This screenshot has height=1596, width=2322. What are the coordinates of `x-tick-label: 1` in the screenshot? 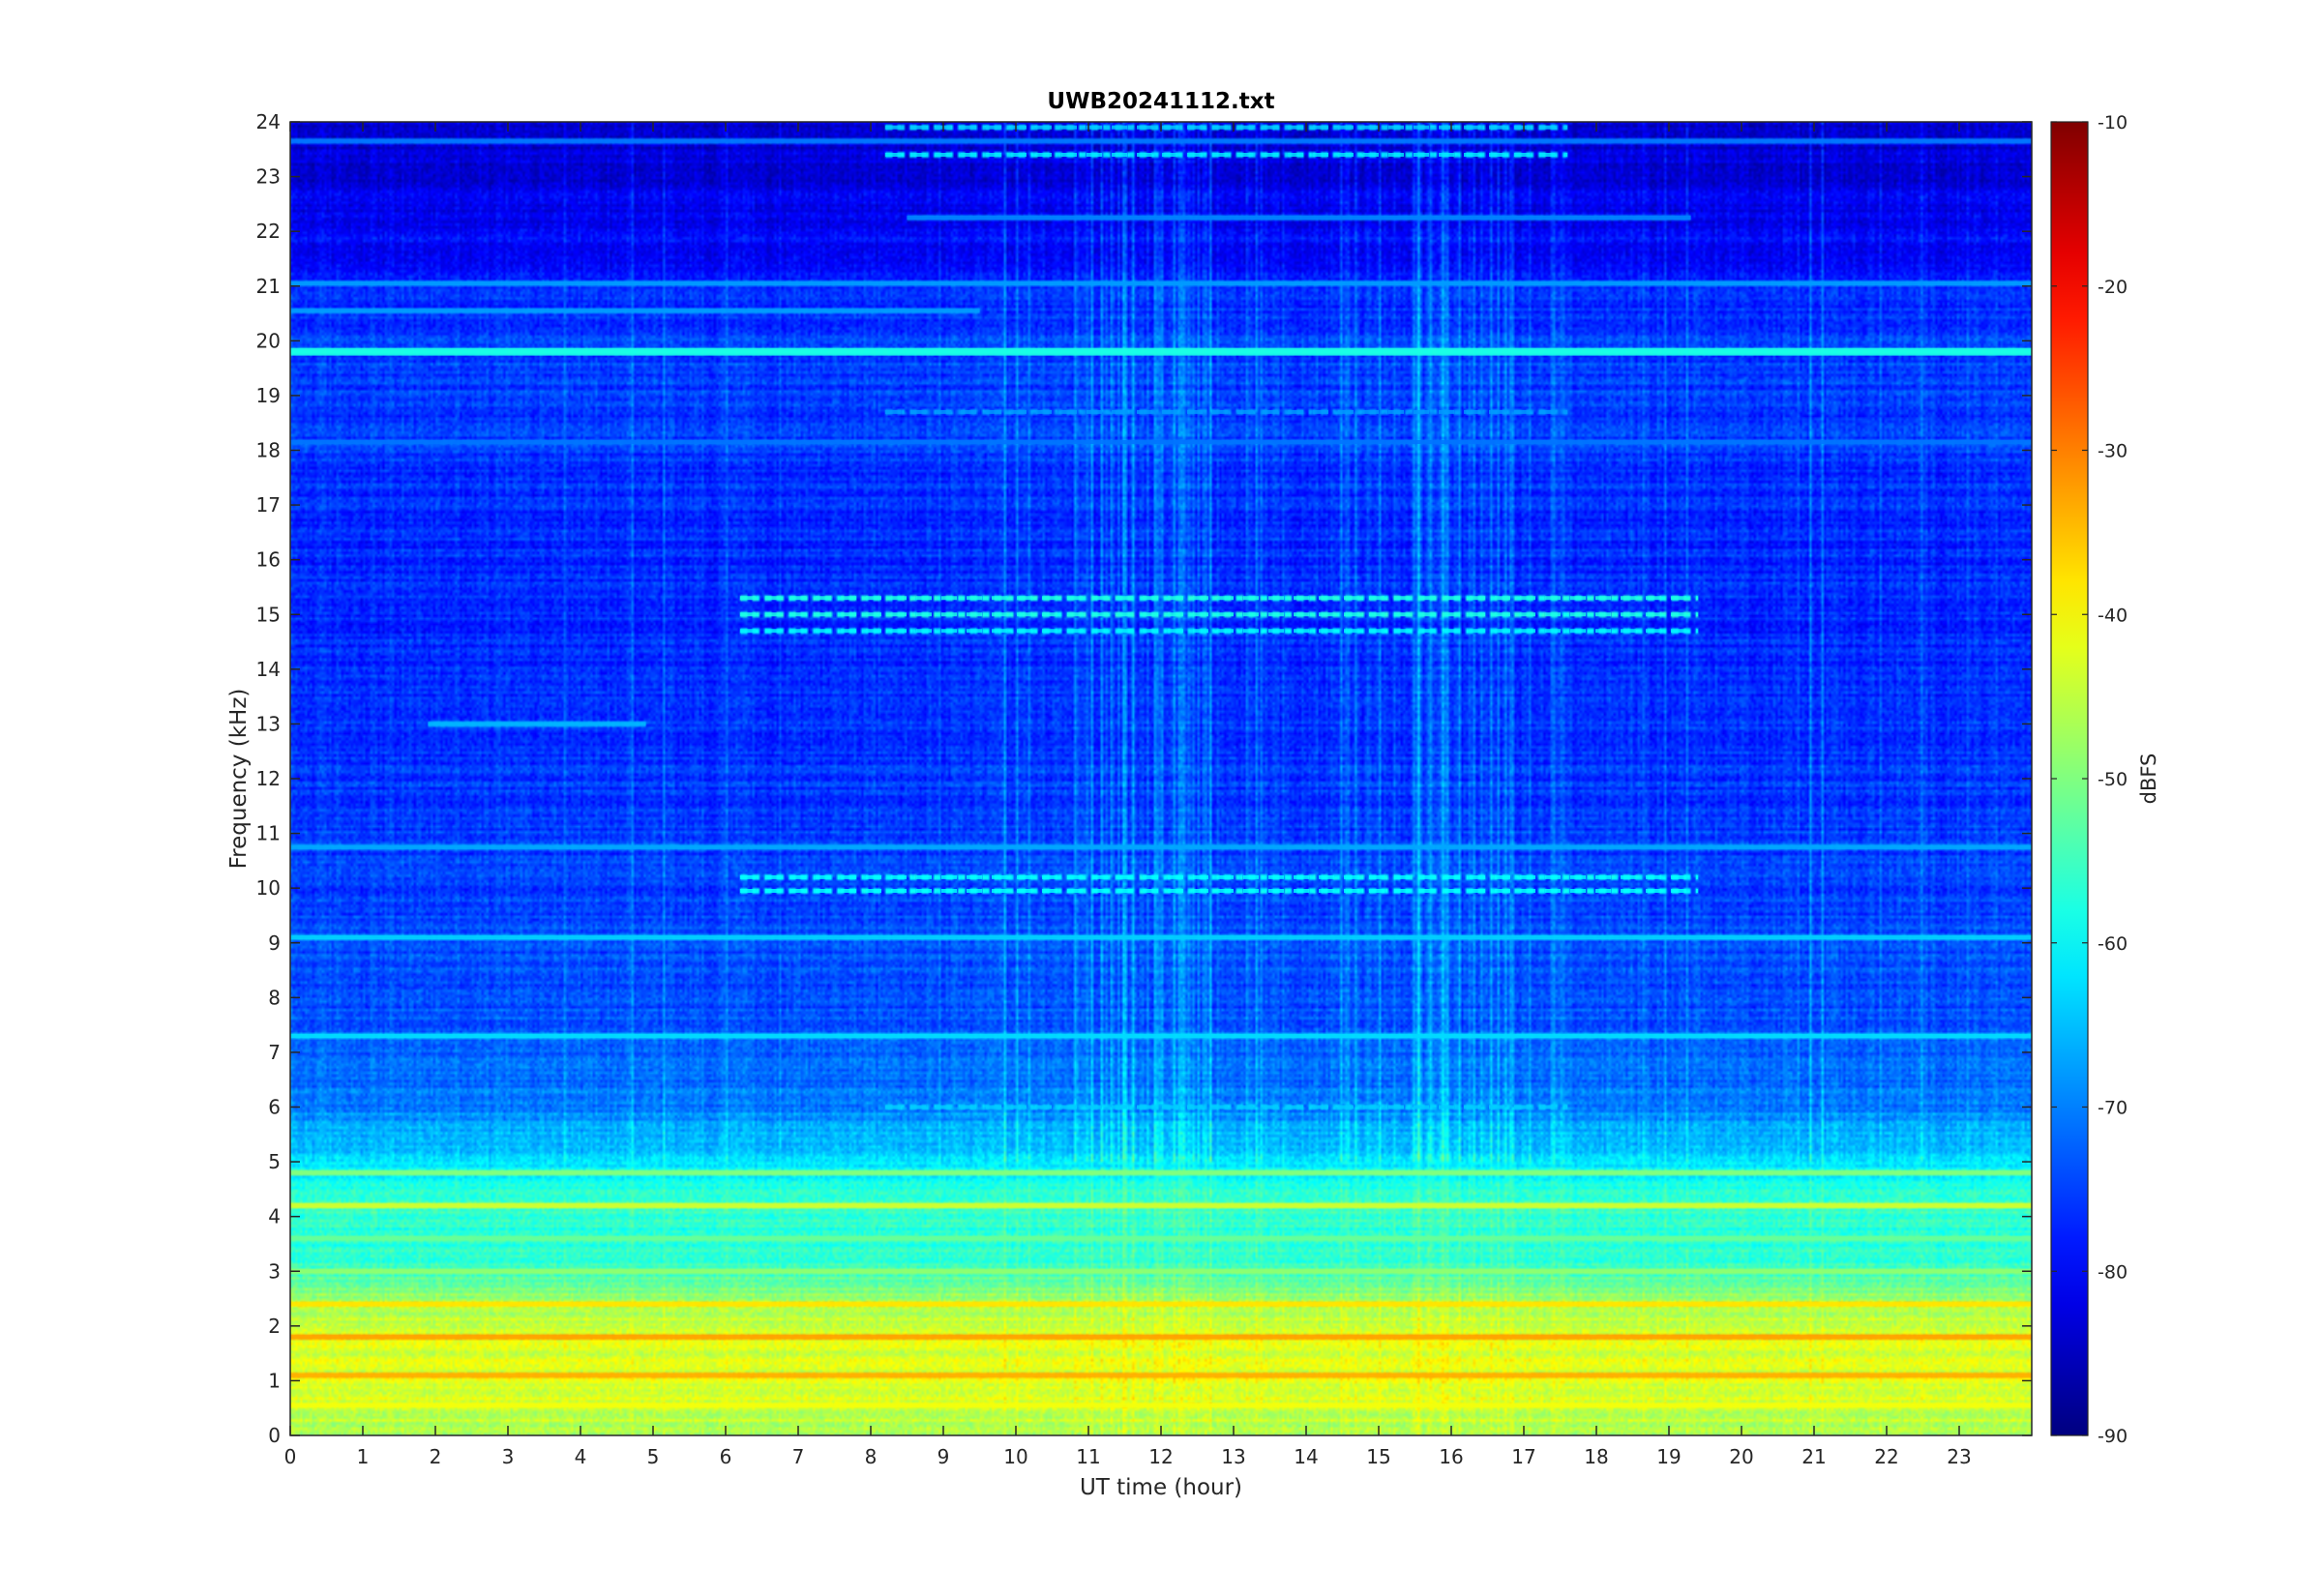 It's located at (363, 1456).